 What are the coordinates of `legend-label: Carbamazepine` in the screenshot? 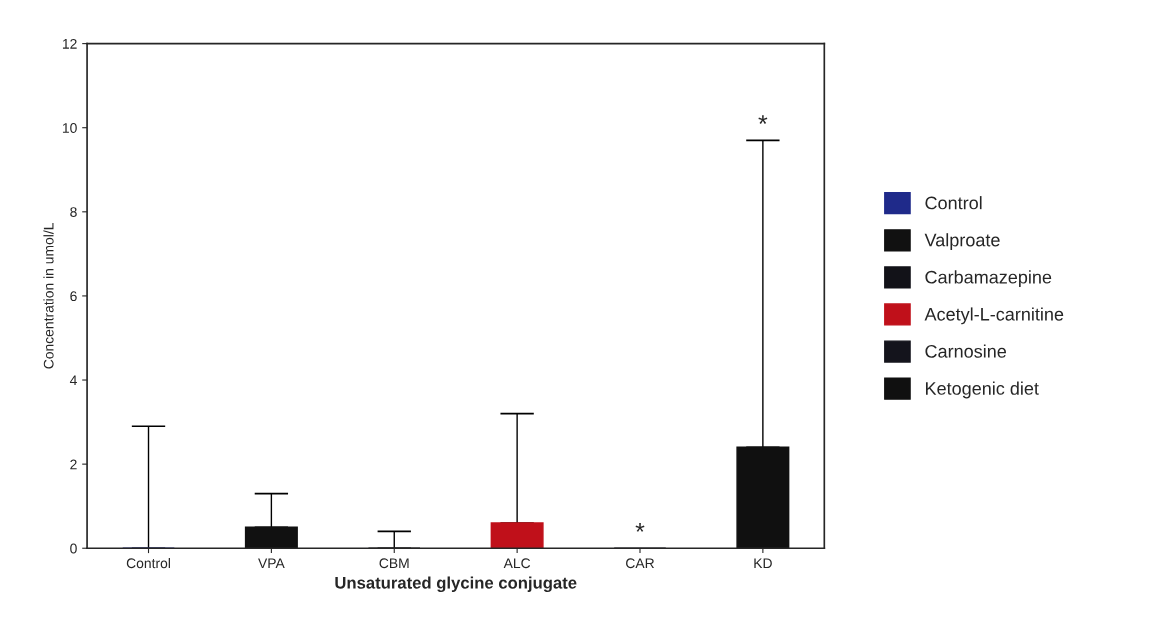 It's located at (988, 279).